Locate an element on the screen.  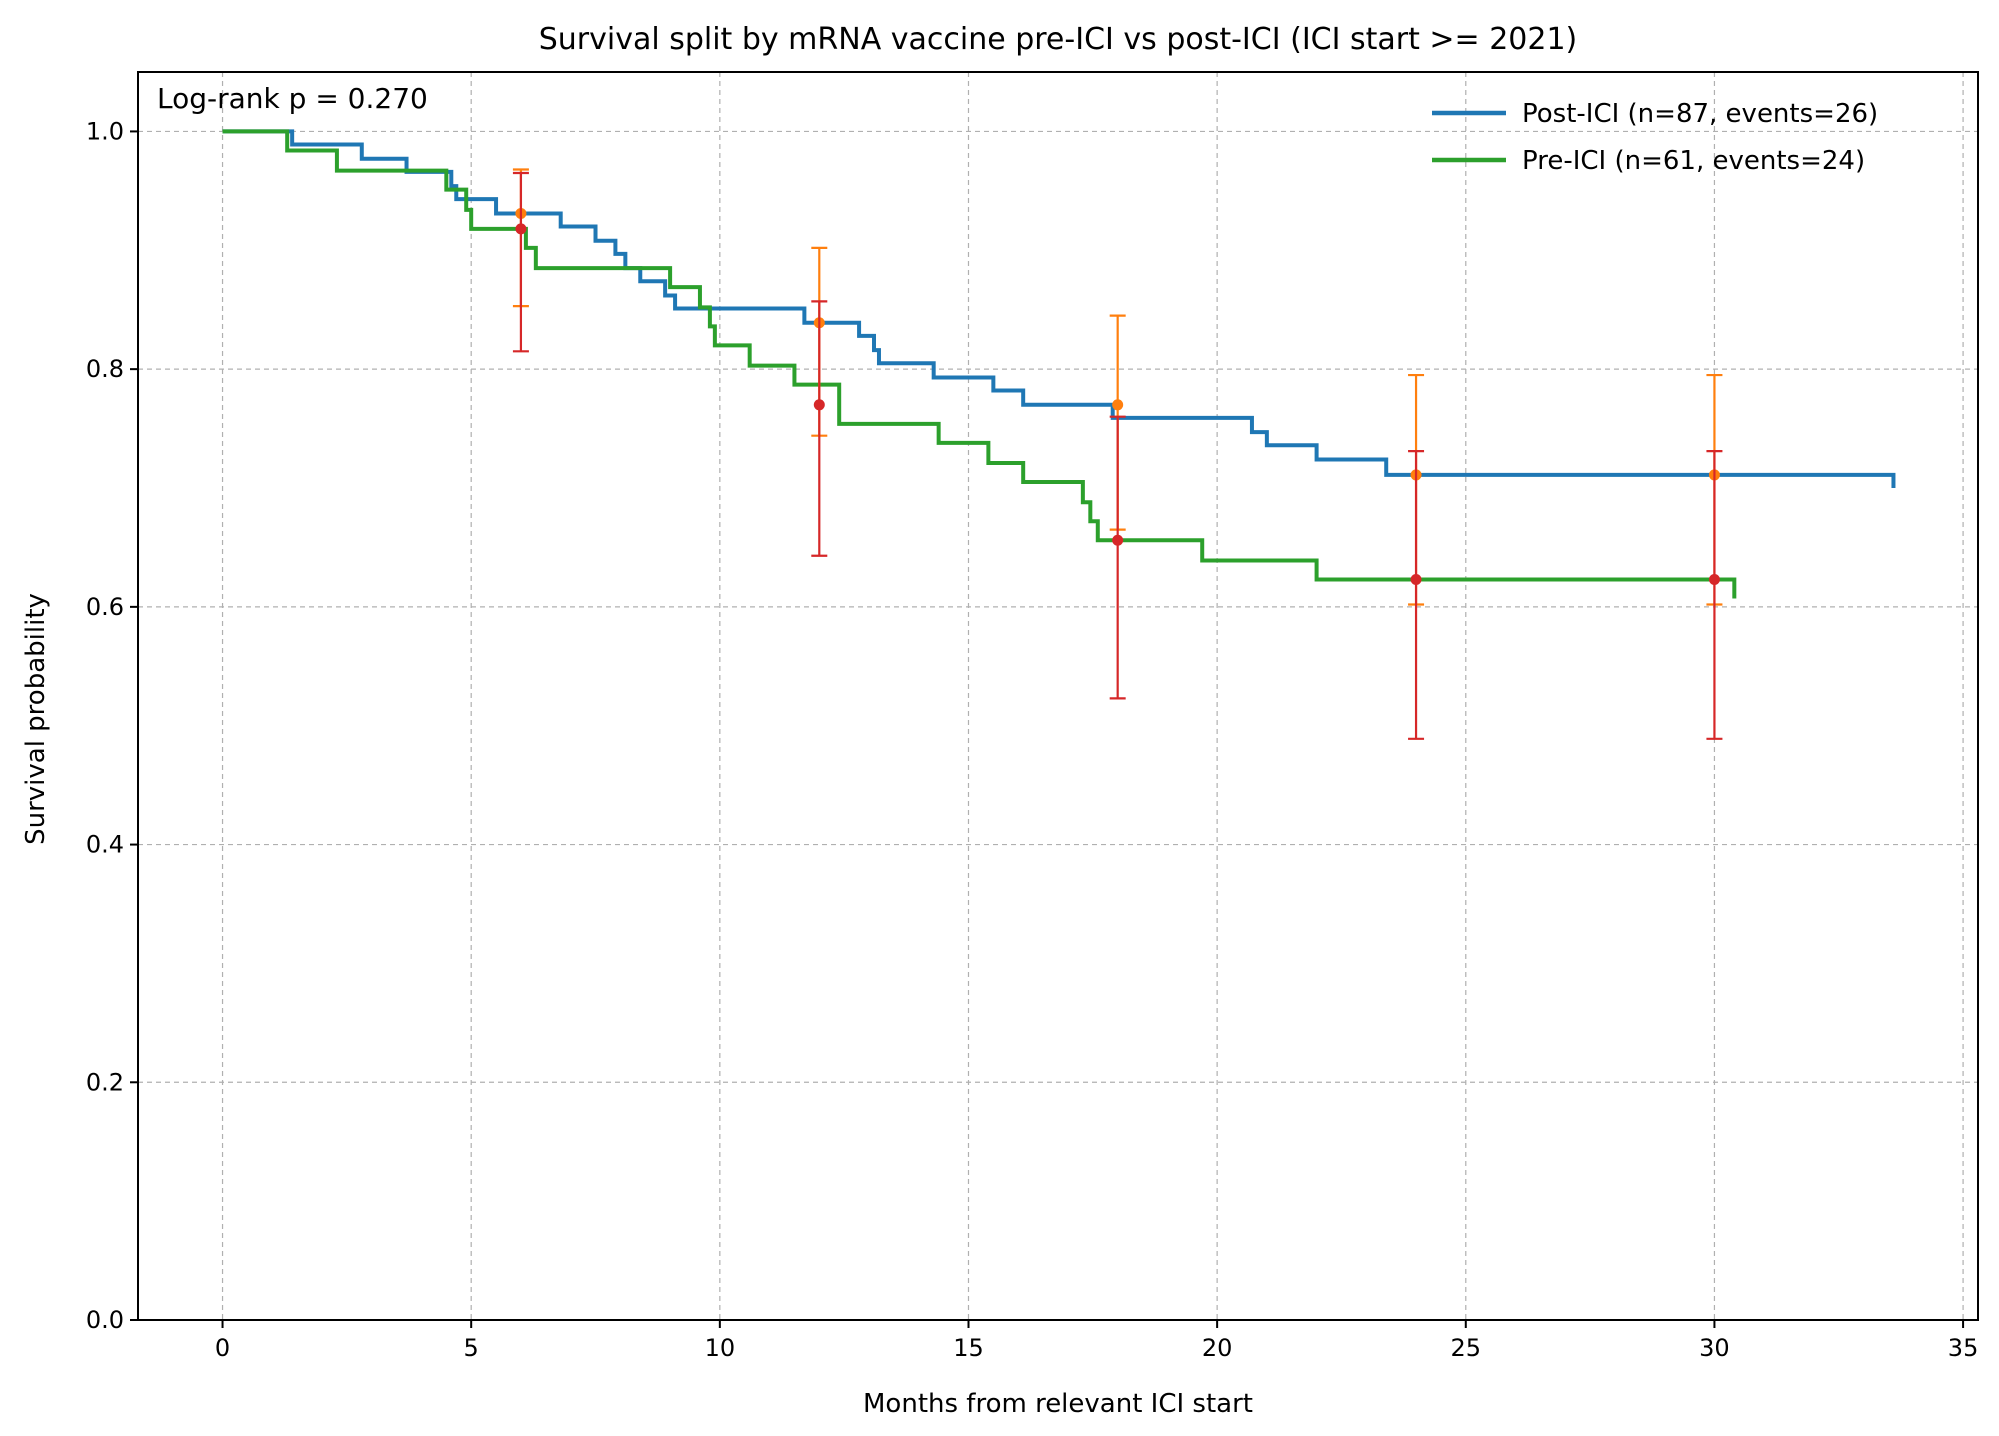
y-tick-label: 1.0 is located at coordinates (105, 131).